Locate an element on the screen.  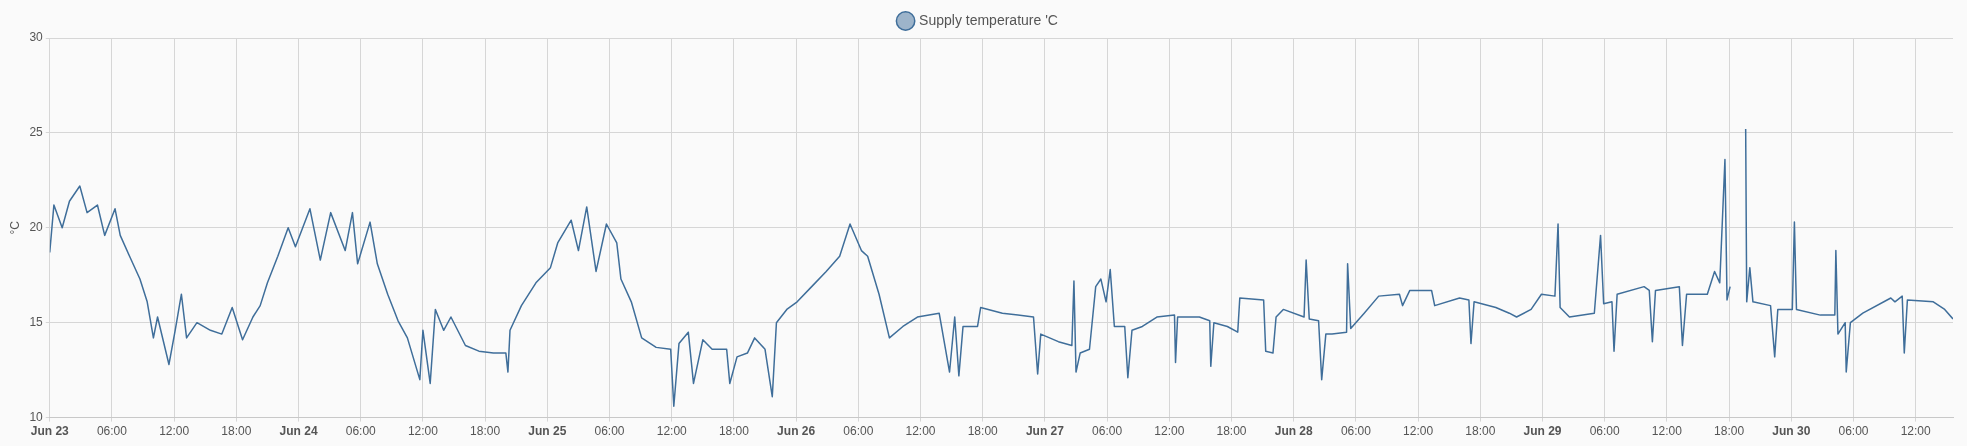
x-tick-label: Jun 28 is located at coordinates (1294, 431).